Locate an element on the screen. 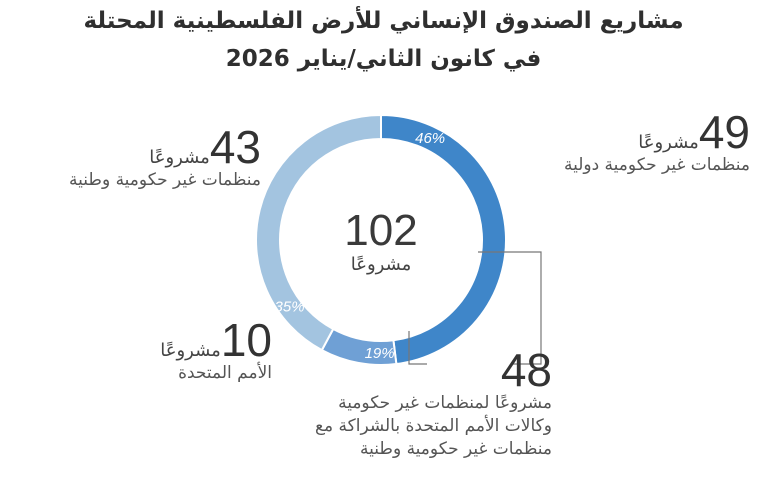  donut-center-total: 102 مشروعًا is located at coordinates (381, 241).